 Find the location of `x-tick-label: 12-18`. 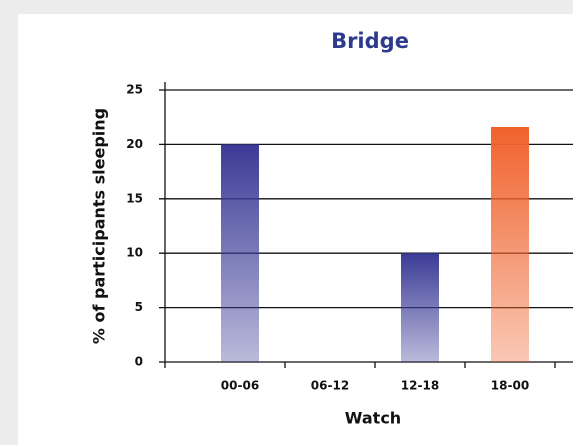

x-tick-label: 12-18 is located at coordinates (420, 386).